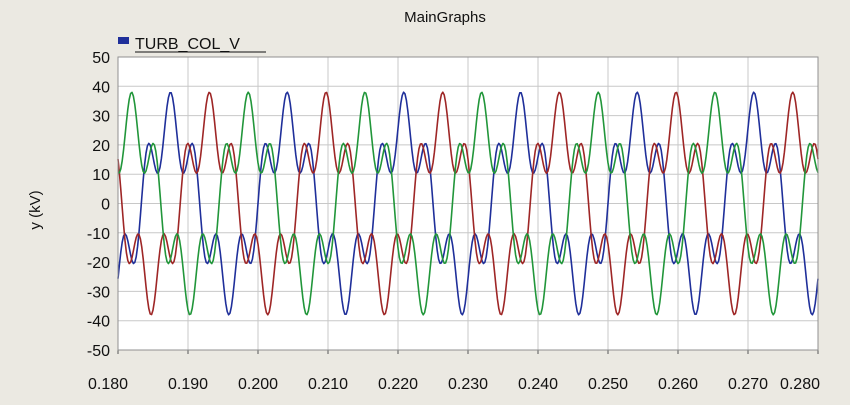 This screenshot has width=850, height=405. Describe the element at coordinates (101, 87) in the screenshot. I see `y-tick-label: 40` at that location.